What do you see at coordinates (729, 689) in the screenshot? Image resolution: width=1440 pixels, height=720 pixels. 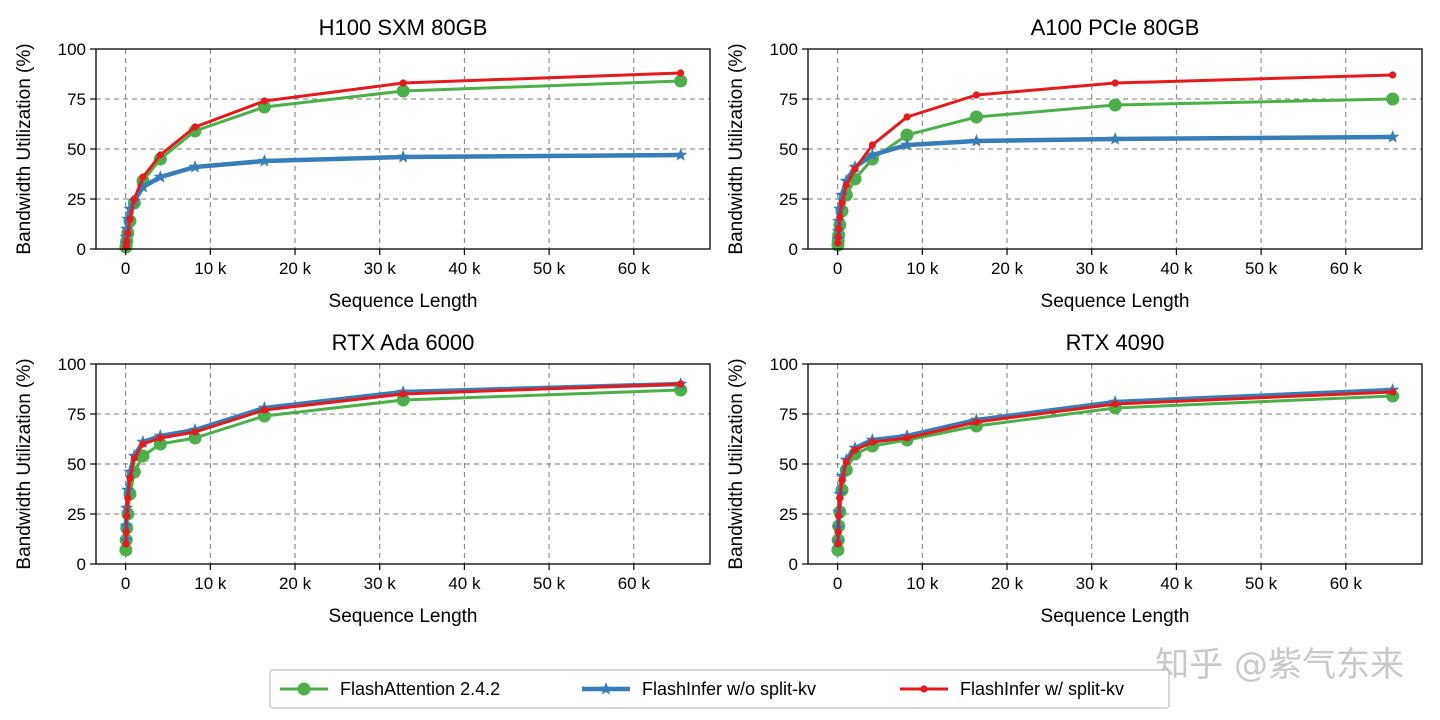 I see `legend-label-1: FlashInfer w/o split-kv` at bounding box center [729, 689].